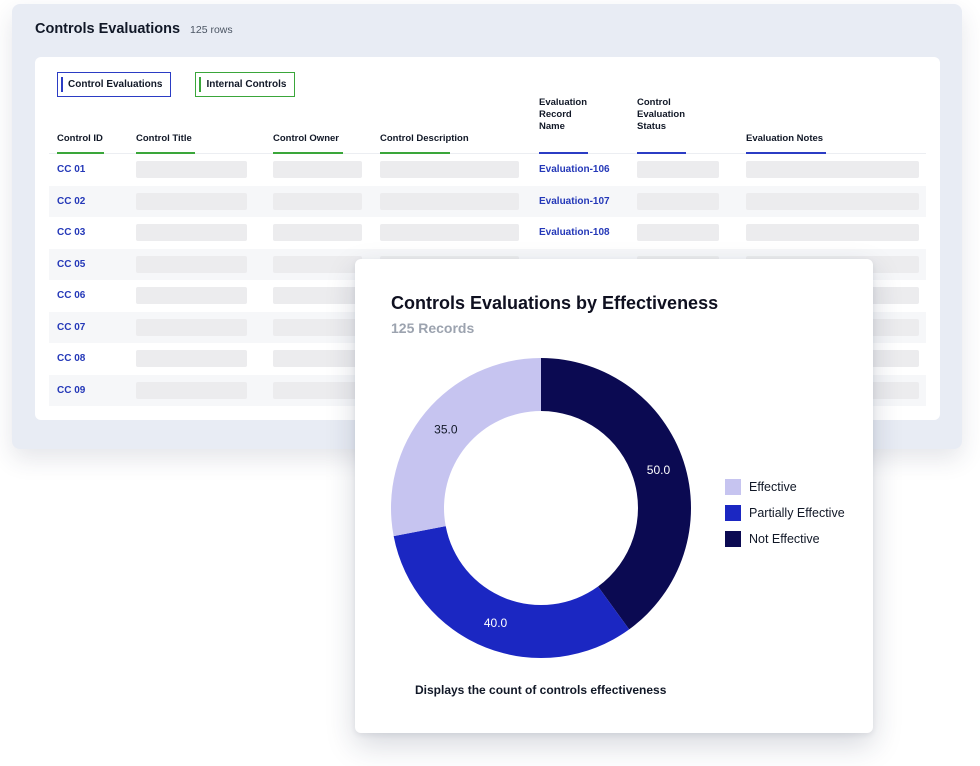  What do you see at coordinates (176, 84) in the screenshot?
I see `tab-bar: Control Evaluations Internal Controls` at bounding box center [176, 84].